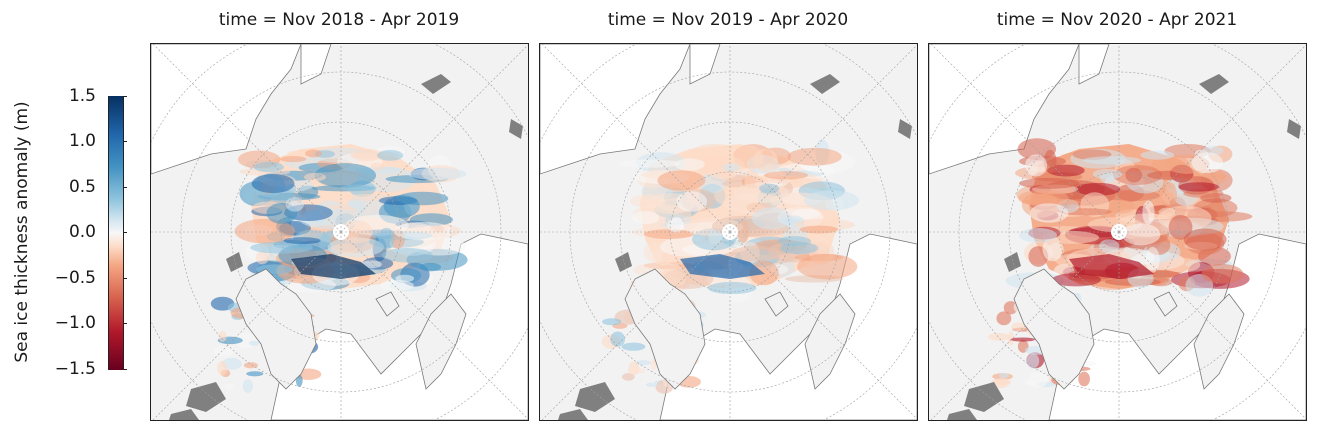 This screenshot has height=434, width=1319. I want to click on colorbar-gradient, so click(116, 233).